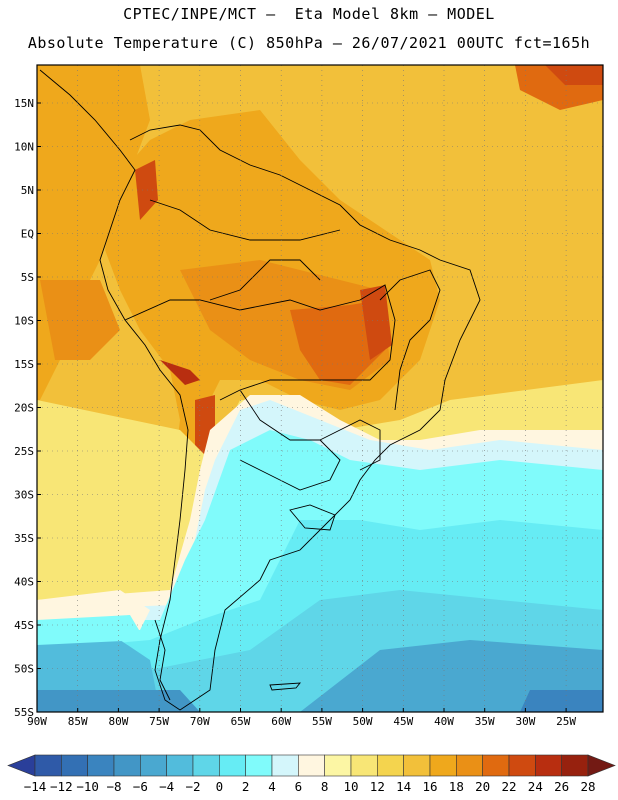 The width and height of the screenshot is (618, 800). I want to click on colorbar-label: −12, so click(61, 786).